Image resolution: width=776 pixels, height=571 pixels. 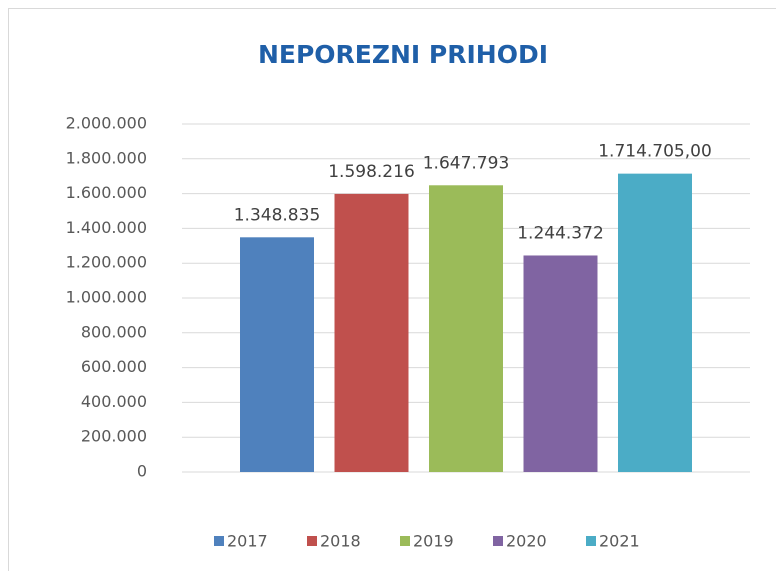 I want to click on y-tick-label: 1.600.000, so click(x=106, y=192).